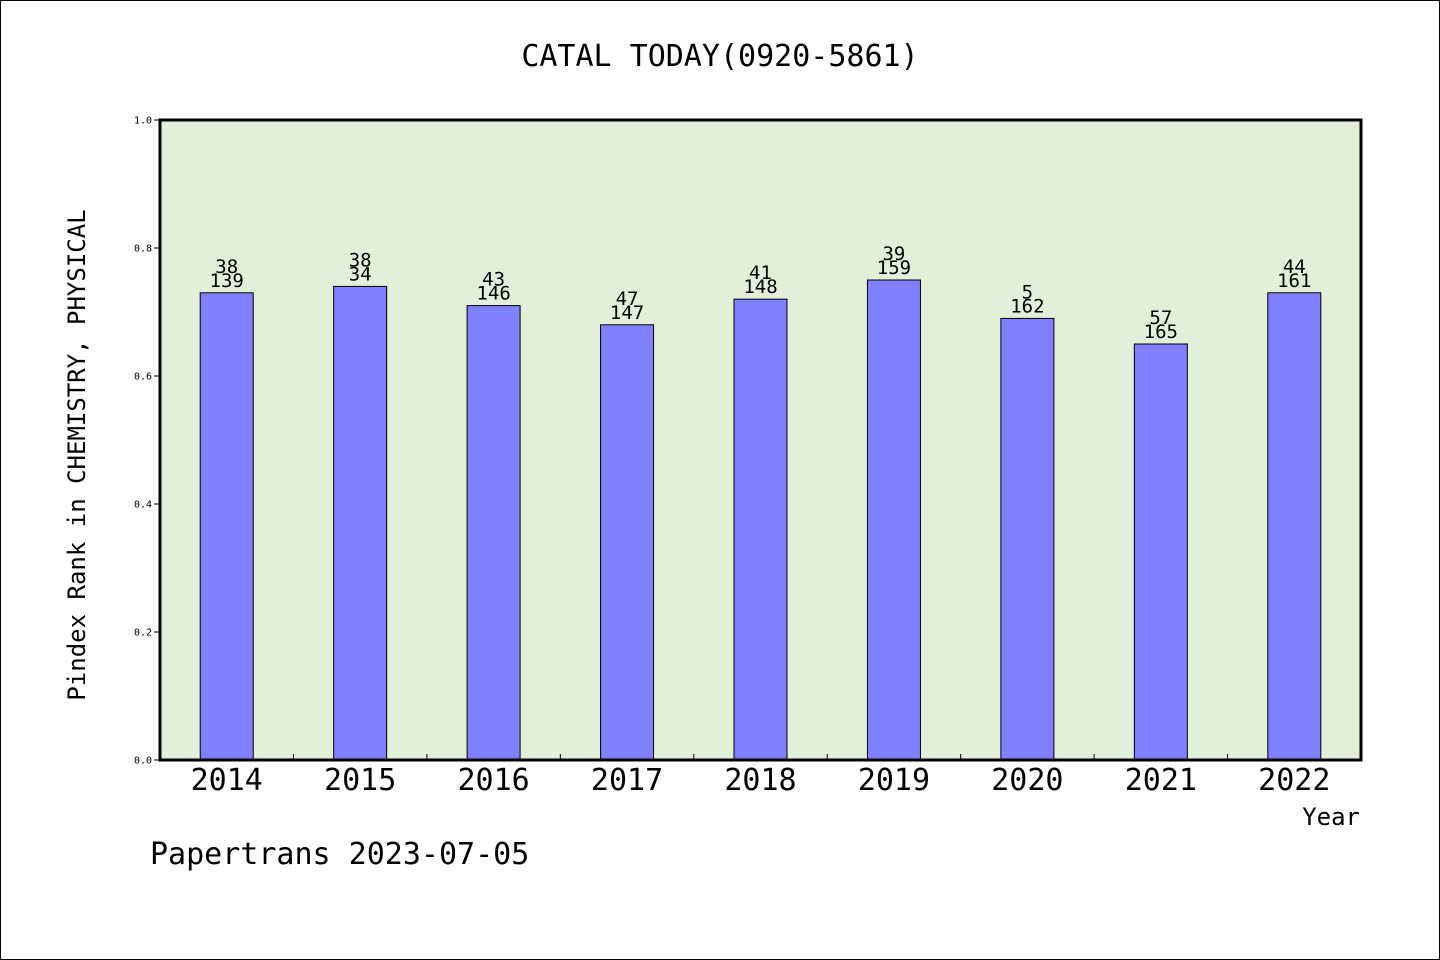  I want to click on x-tick-label: 2014, so click(227, 780).